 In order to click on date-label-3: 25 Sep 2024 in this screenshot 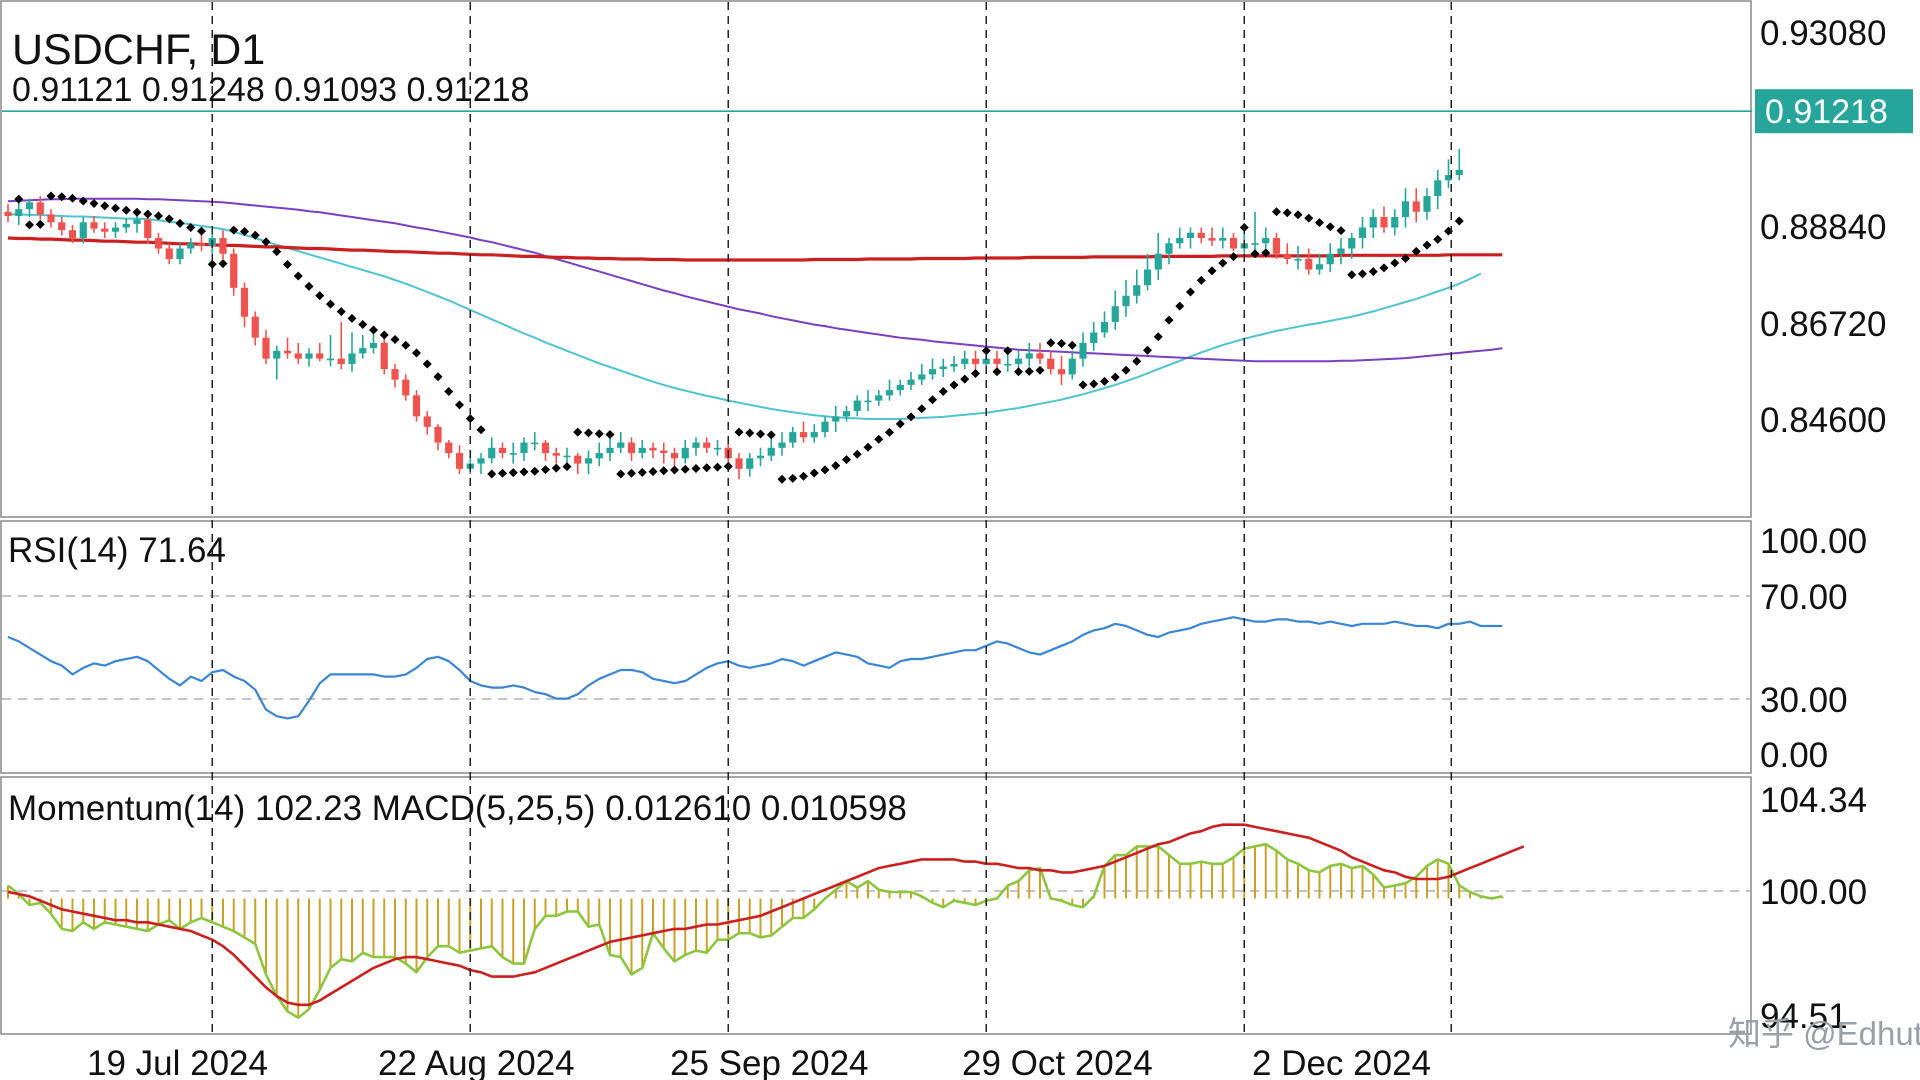, I will do `click(769, 1062)`.